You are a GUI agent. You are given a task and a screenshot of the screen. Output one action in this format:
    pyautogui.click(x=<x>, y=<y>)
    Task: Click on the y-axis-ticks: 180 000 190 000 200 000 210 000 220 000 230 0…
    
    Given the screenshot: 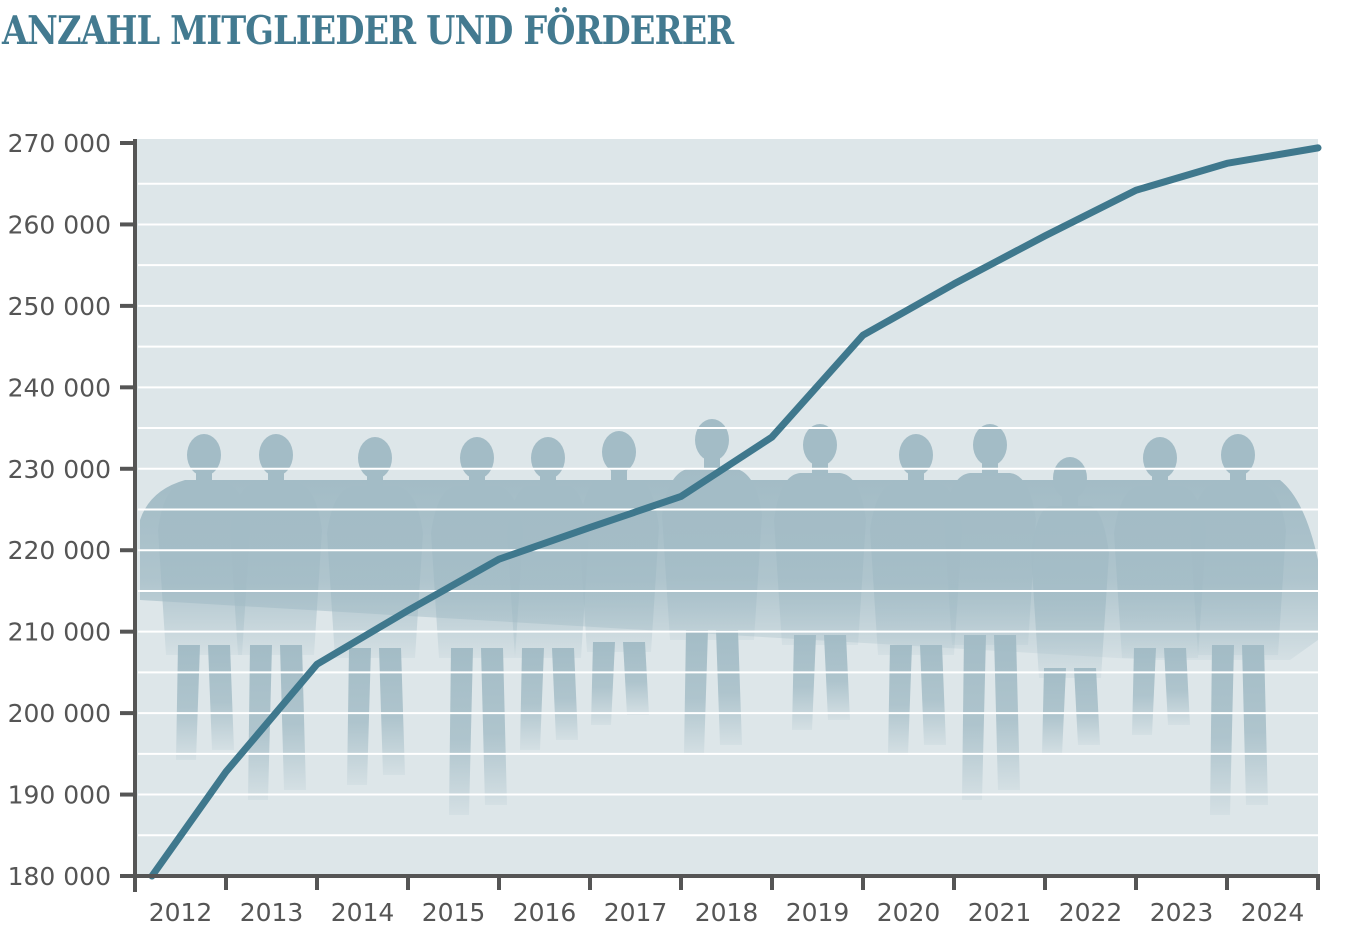 What is the action you would take?
    pyautogui.click(x=71, y=510)
    